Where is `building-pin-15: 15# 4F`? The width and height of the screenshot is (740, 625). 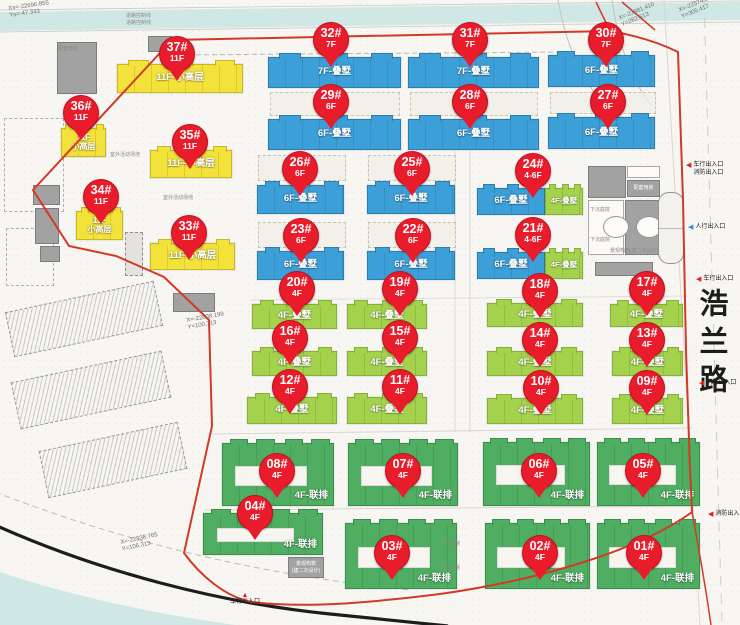 building-pin-15: 15# 4F is located at coordinates (400, 338).